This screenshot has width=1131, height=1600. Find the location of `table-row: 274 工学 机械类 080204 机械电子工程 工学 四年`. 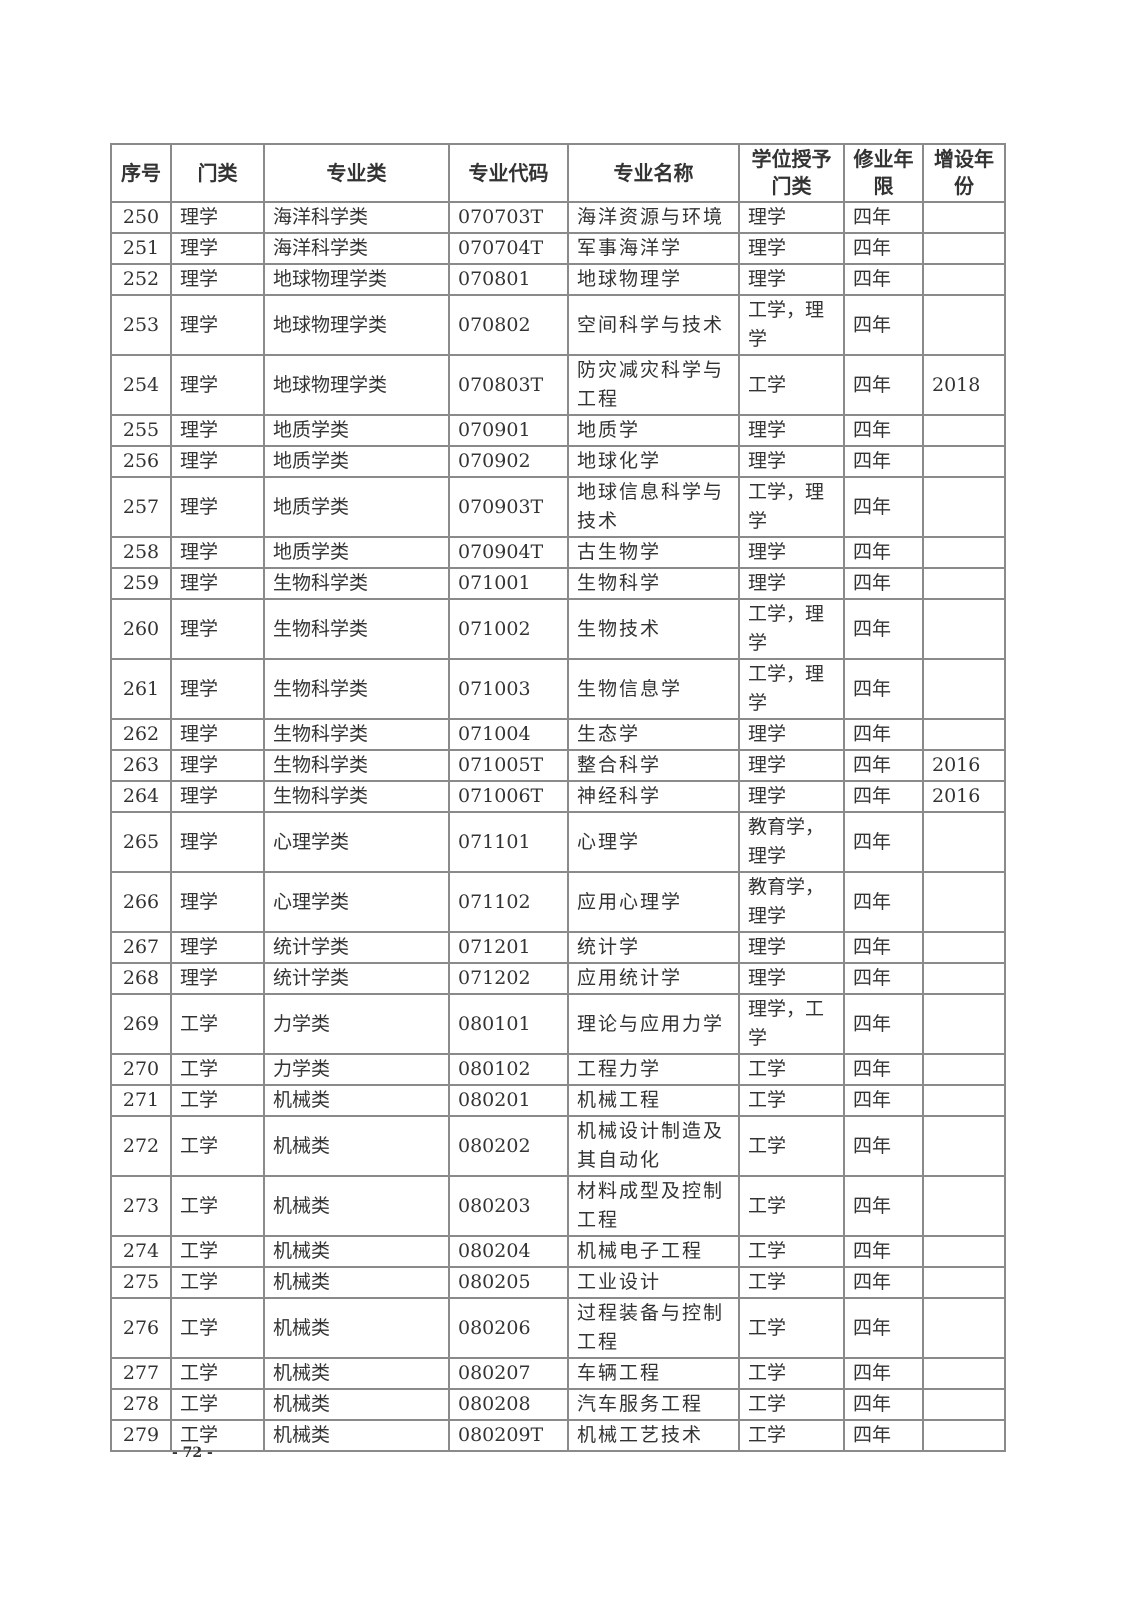

table-row: 274 工学 机械类 080204 机械电子工程 工学 四年 is located at coordinates (558, 1251).